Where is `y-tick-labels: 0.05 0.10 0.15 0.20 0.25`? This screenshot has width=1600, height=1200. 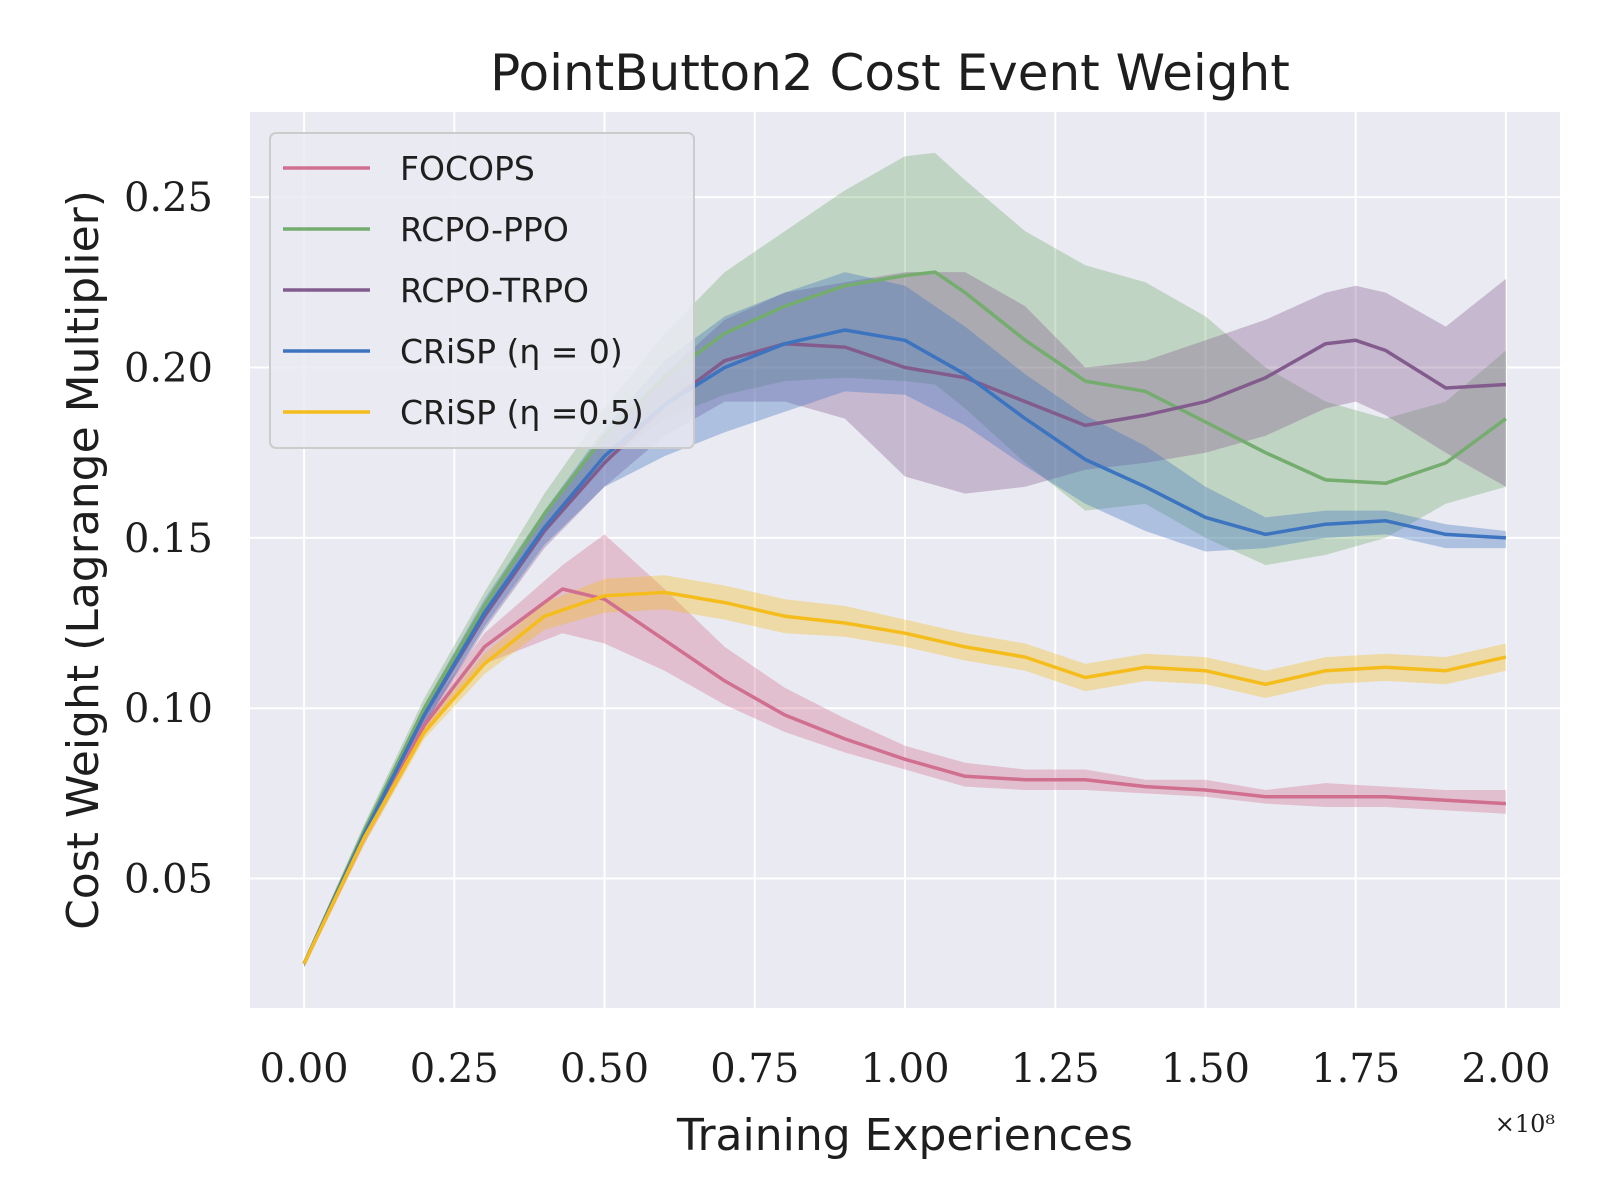 y-tick-labels: 0.05 0.10 0.15 0.20 0.25 is located at coordinates (168, 538).